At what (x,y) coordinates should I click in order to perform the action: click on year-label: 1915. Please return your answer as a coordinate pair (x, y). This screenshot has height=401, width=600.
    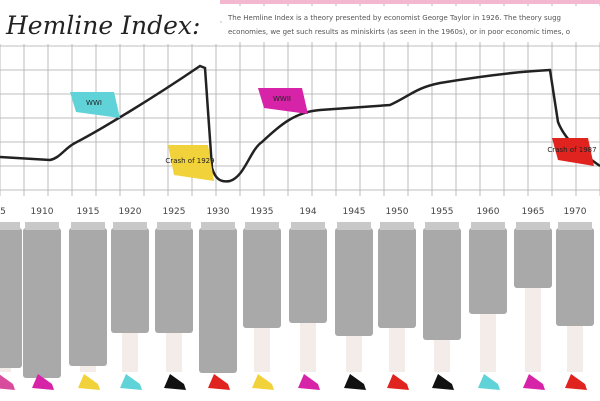
    Looking at the image, I should click on (88, 212).